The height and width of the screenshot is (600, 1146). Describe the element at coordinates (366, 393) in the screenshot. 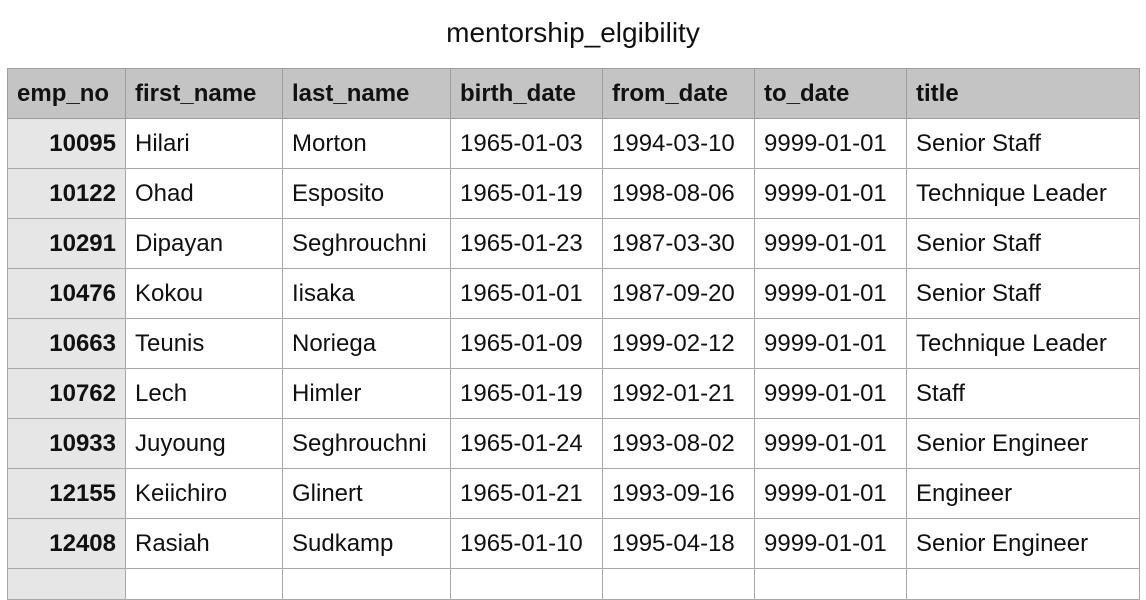

I see `table-cell-last-name: Himler` at that location.